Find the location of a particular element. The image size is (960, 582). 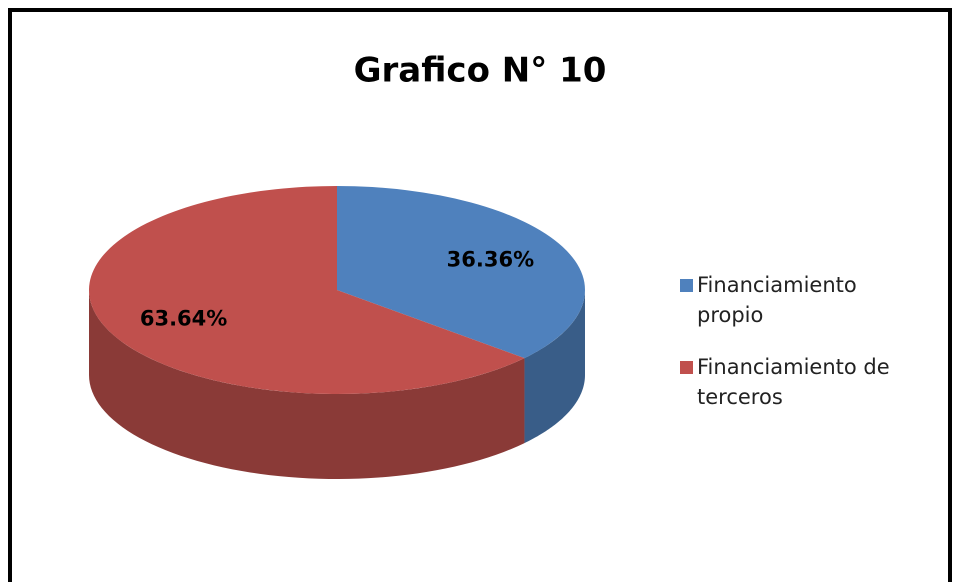

legend-label: Financiamiento propio is located at coordinates (777, 300).